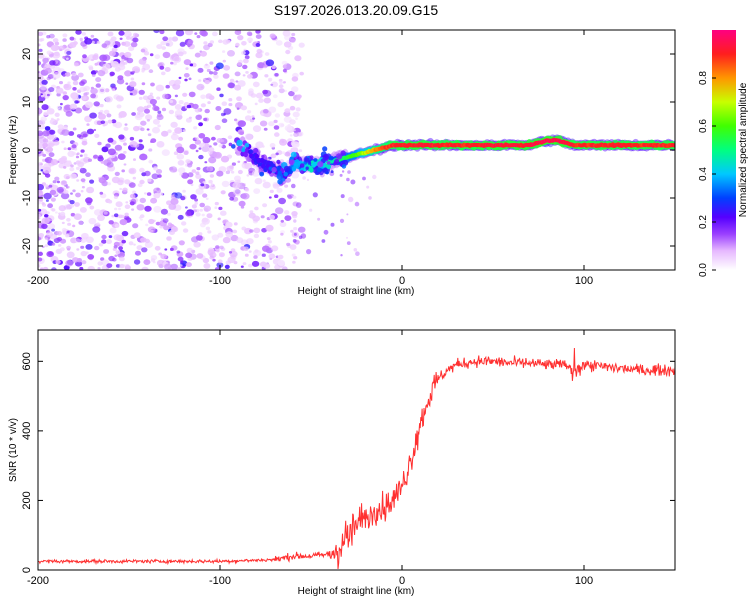  I want to click on spectrogram-xlabel: Height of straight line (km), so click(356, 291).